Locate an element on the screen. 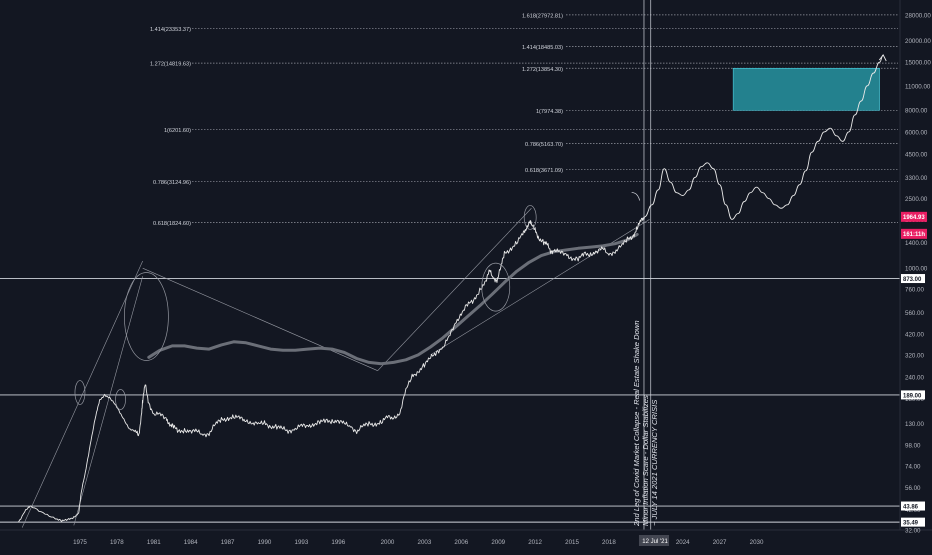 The width and height of the screenshot is (932, 555). x-tick-label: 2003 is located at coordinates (425, 542).